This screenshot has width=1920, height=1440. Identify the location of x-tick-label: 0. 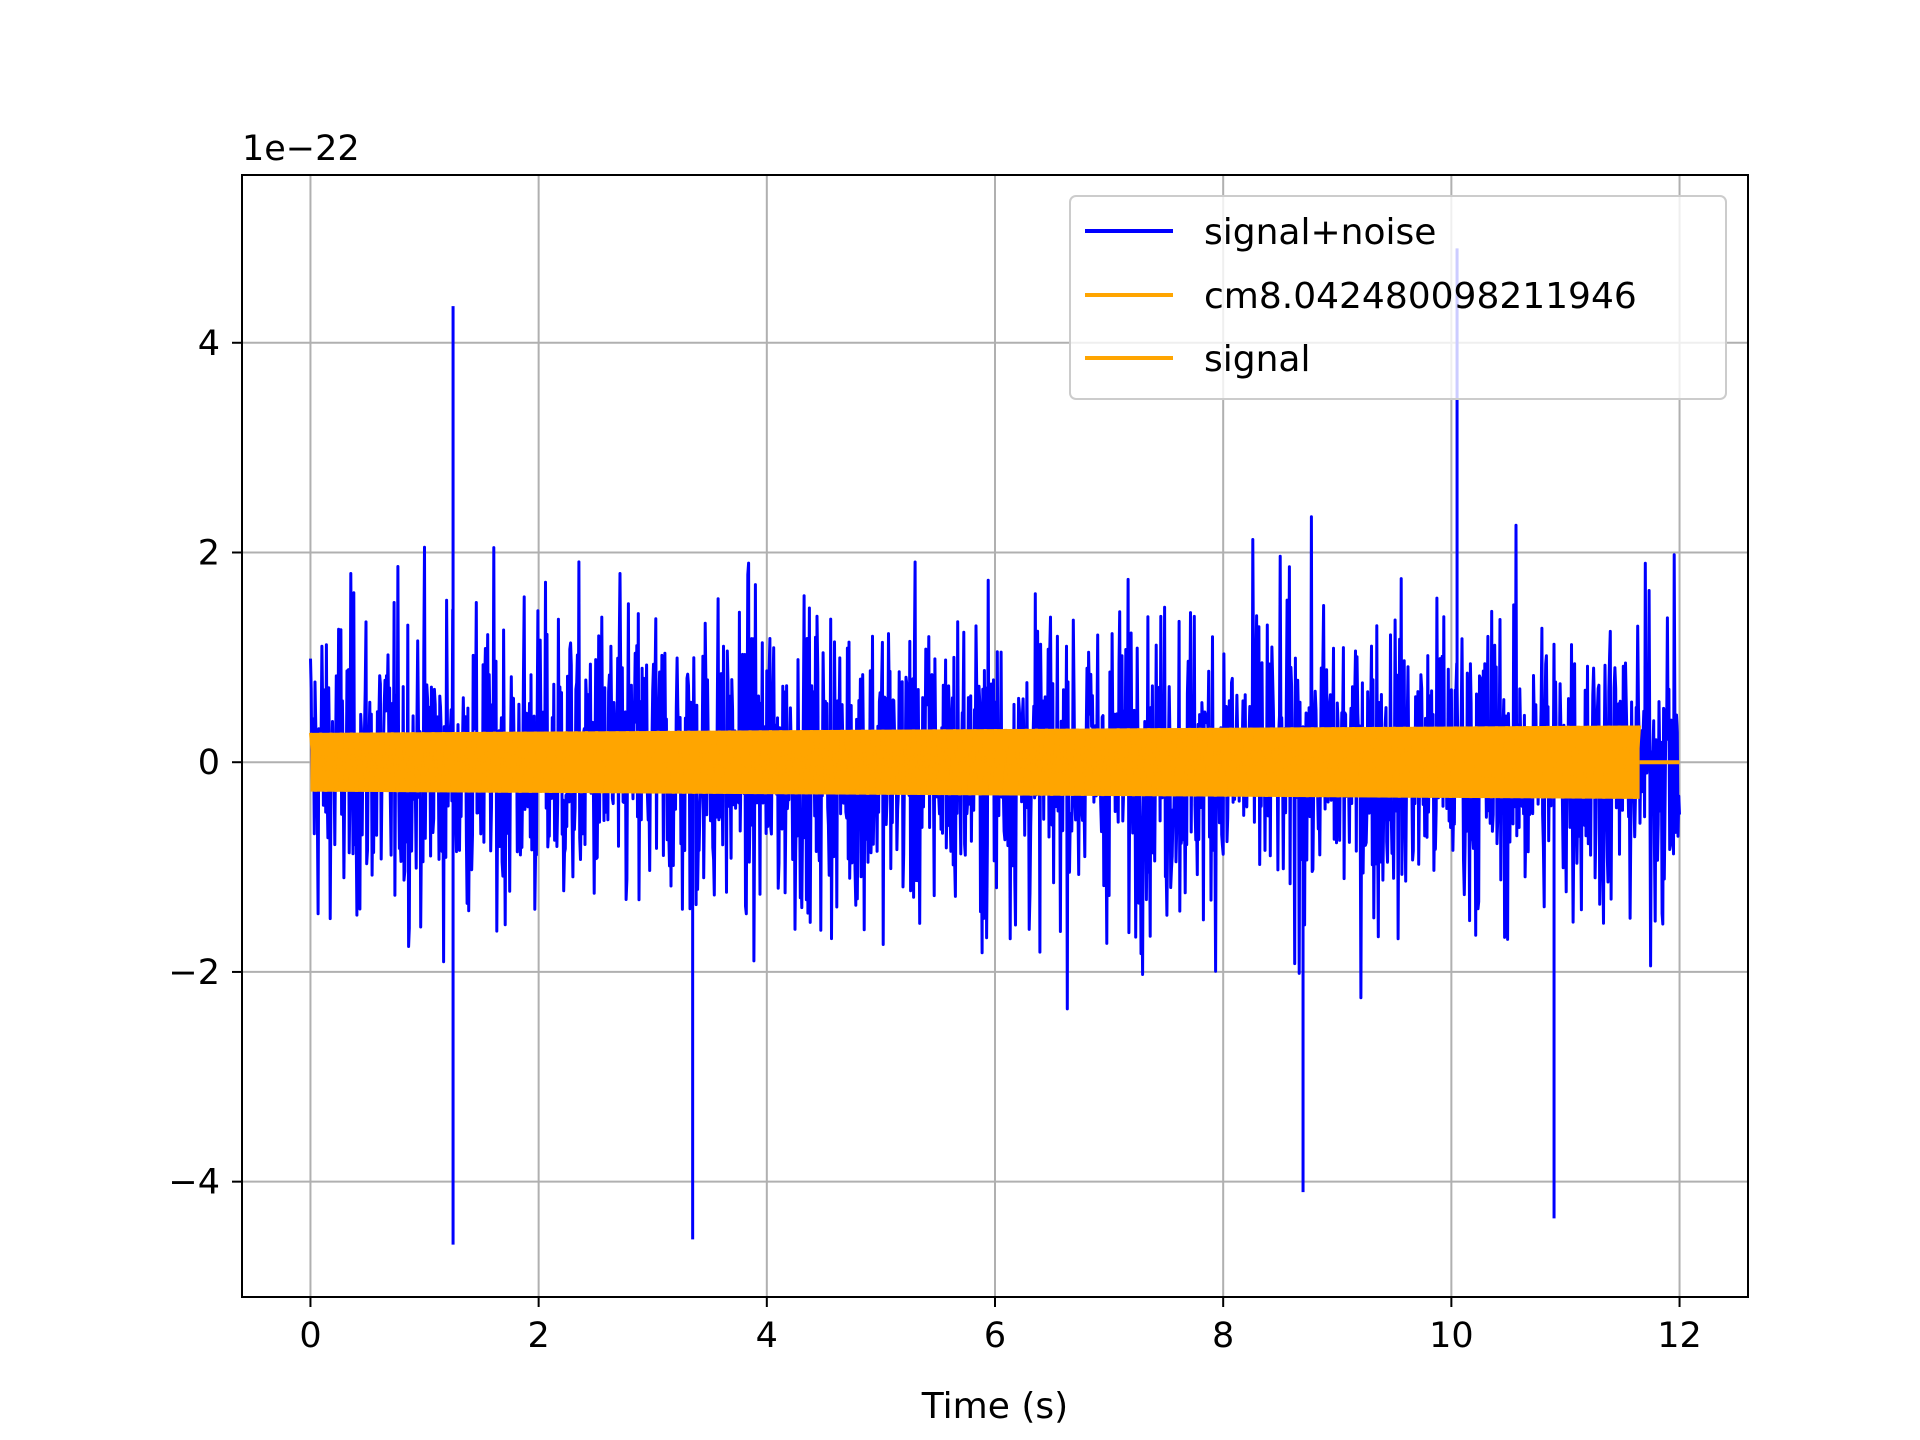
(310, 1336).